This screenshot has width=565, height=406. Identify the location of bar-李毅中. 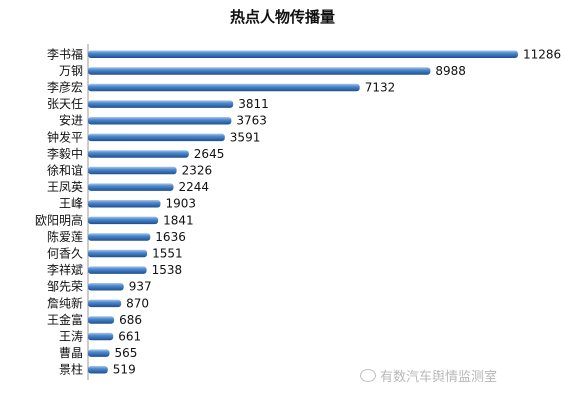
(138, 154).